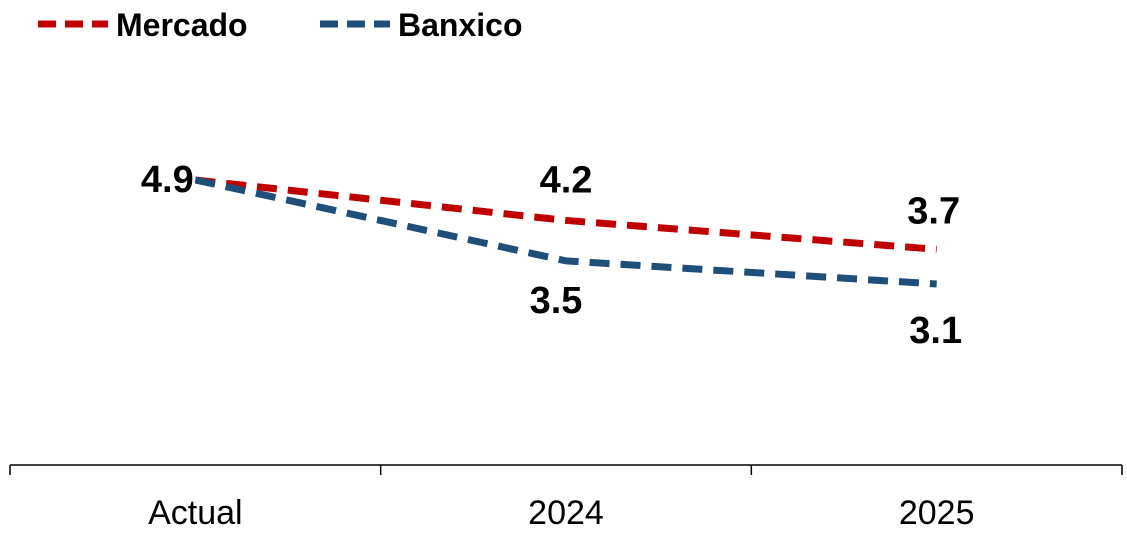 Image resolution: width=1127 pixels, height=533 pixels. What do you see at coordinates (195, 513) in the screenshot?
I see `x-tick-label: Actual` at bounding box center [195, 513].